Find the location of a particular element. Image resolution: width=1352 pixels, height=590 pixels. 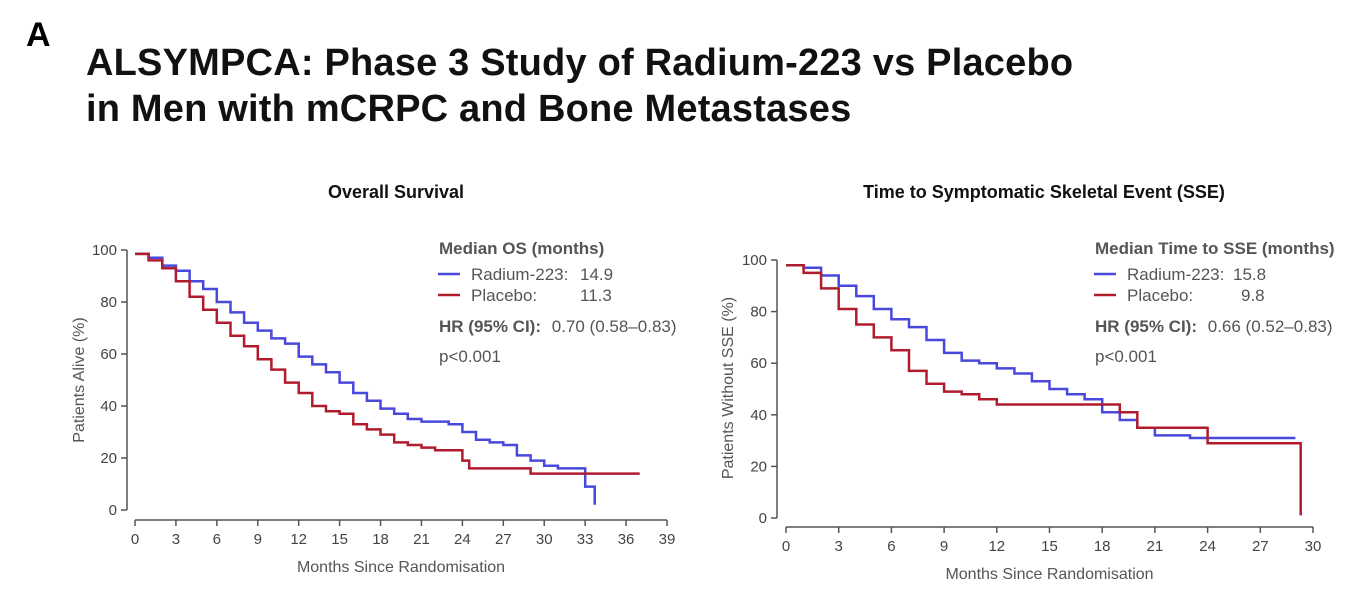

hazard-ratio-value: 0.66 (0.52–0.83) is located at coordinates (1270, 326).